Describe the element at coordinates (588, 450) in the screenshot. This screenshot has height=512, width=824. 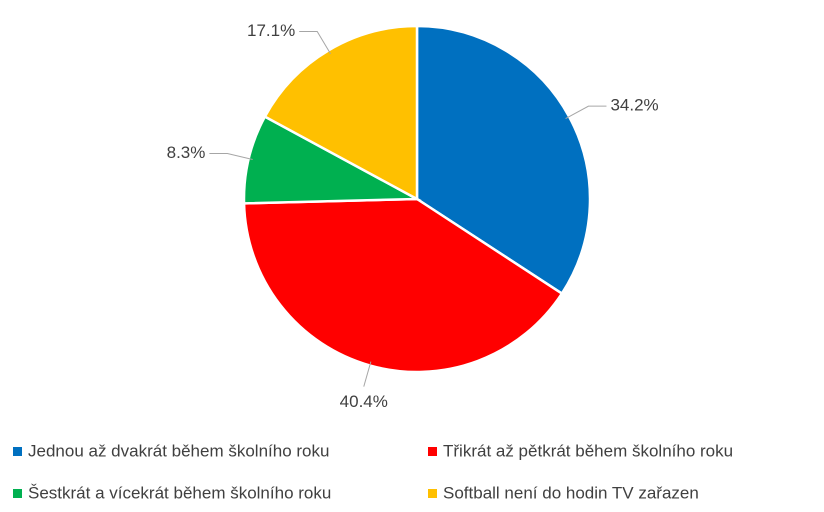
I see `legend-label: Třikrát až pětkrát během školního roku` at that location.